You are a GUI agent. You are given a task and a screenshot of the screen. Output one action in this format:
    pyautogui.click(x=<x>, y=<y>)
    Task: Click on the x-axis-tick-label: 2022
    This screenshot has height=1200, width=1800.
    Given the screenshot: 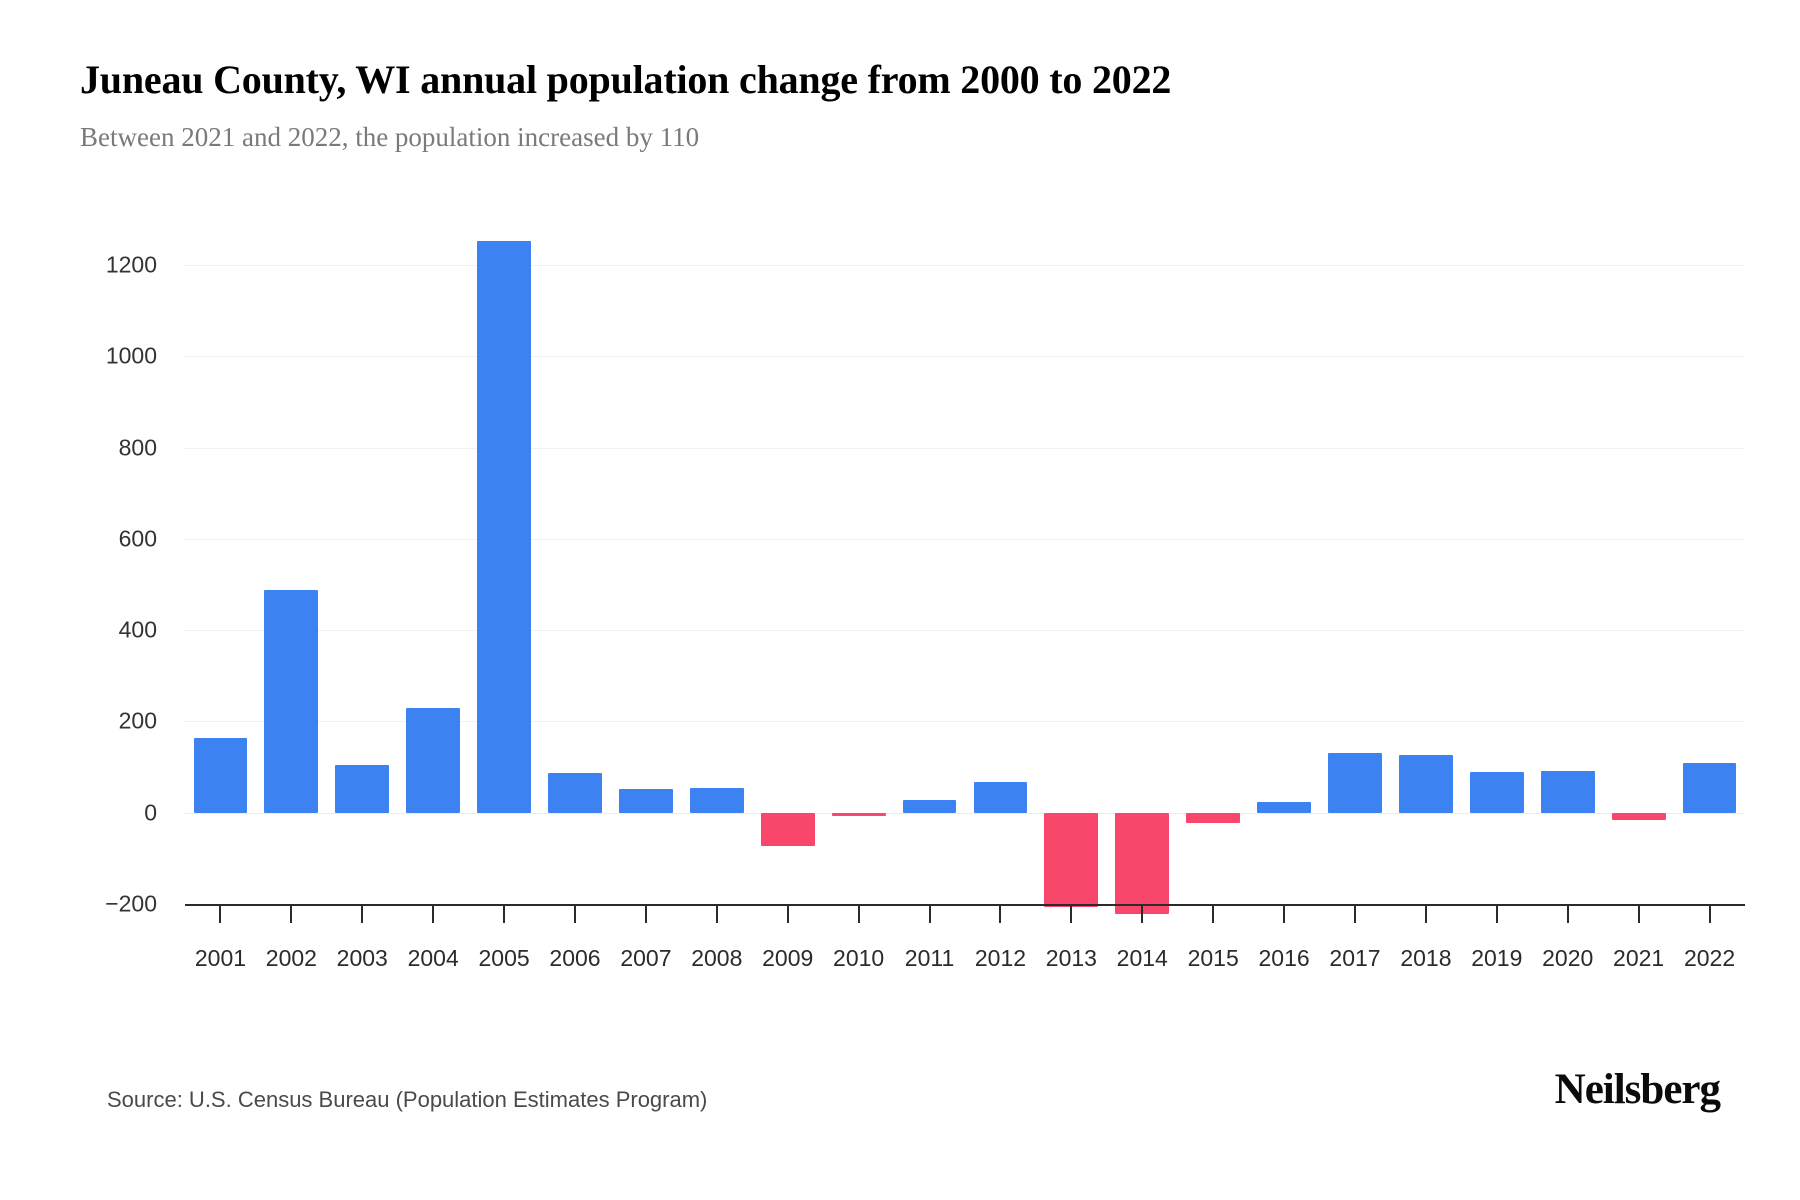 What is the action you would take?
    pyautogui.click(x=1709, y=958)
    